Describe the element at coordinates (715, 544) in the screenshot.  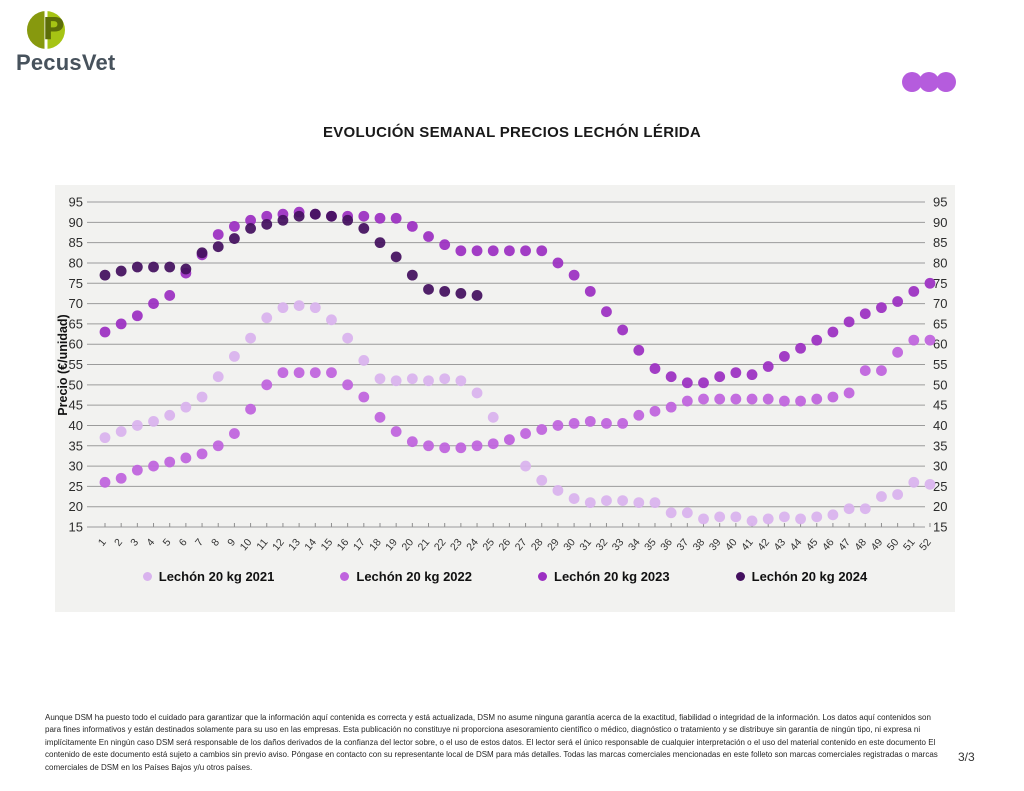
I see `svg-text: 39` at that location.